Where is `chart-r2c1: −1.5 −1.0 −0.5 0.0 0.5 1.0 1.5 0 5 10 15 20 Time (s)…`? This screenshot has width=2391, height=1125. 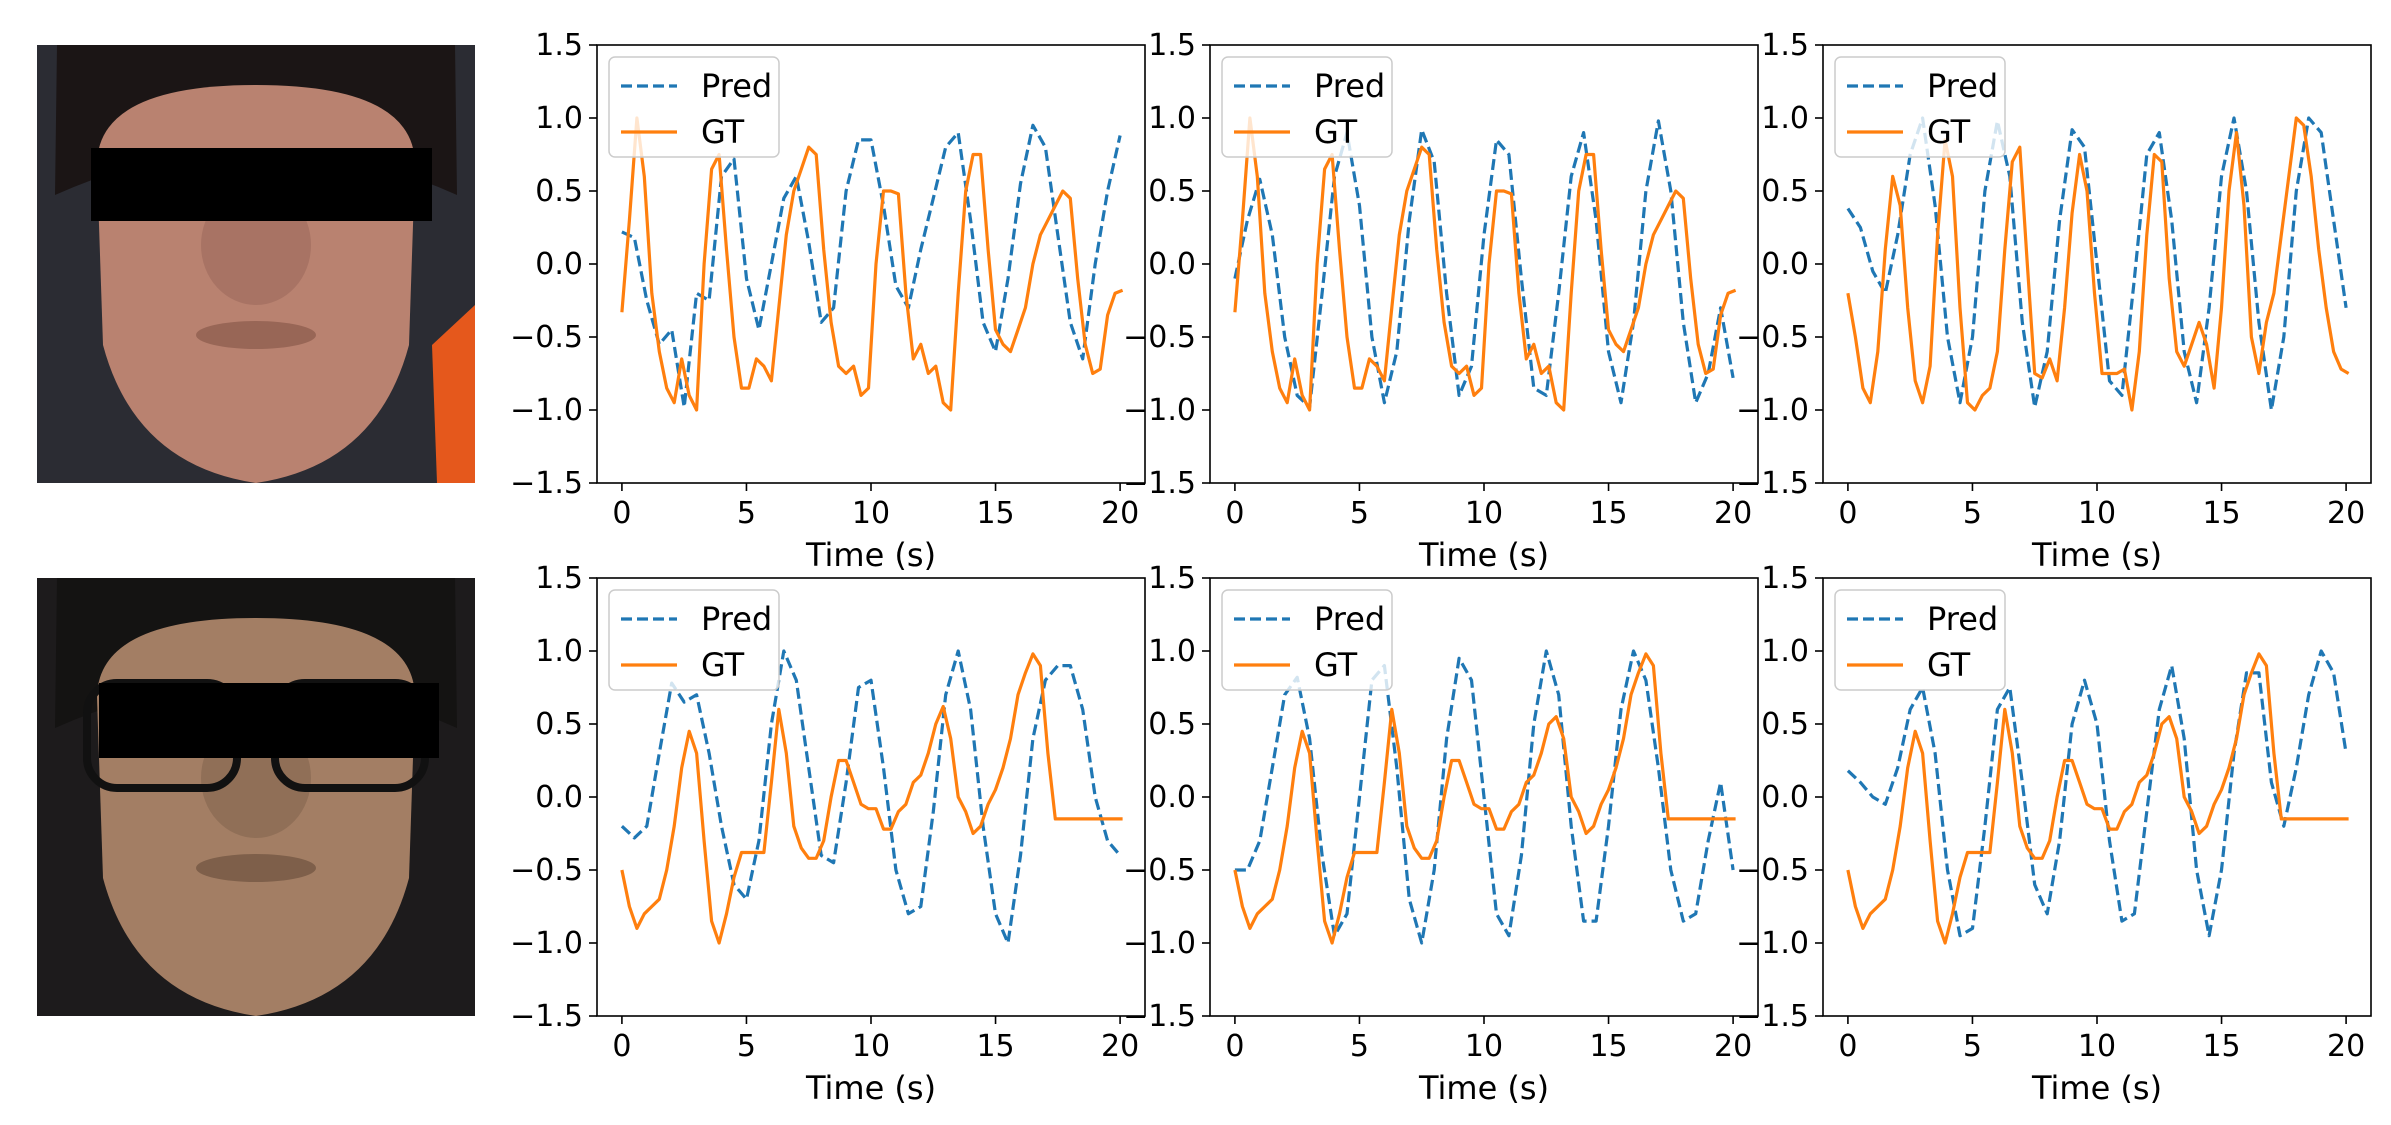 chart-r2c1: −1.5 −1.0 −0.5 0.0 0.5 1.0 1.5 0 5 10 15 20 Time (s)… is located at coordinates (828, 834).